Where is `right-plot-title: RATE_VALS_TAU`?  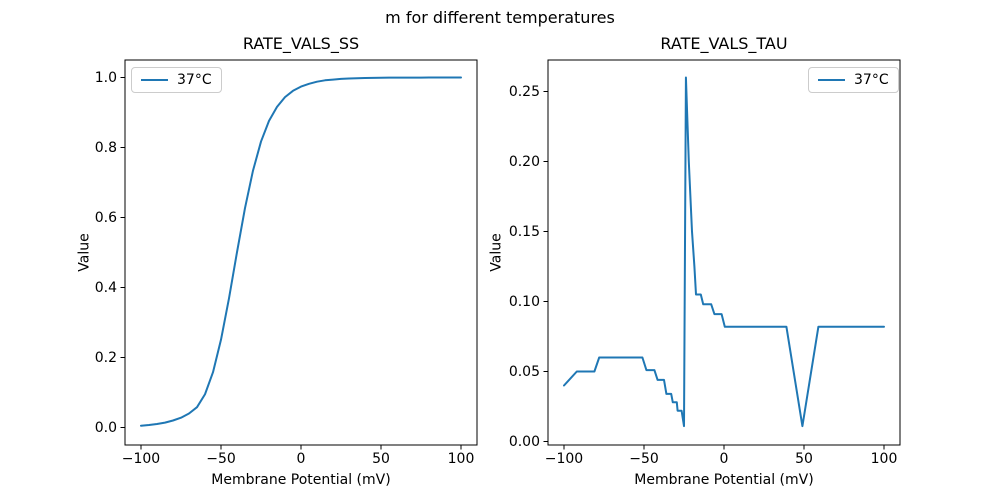
right-plot-title: RATE_VALS_TAU is located at coordinates (724, 43).